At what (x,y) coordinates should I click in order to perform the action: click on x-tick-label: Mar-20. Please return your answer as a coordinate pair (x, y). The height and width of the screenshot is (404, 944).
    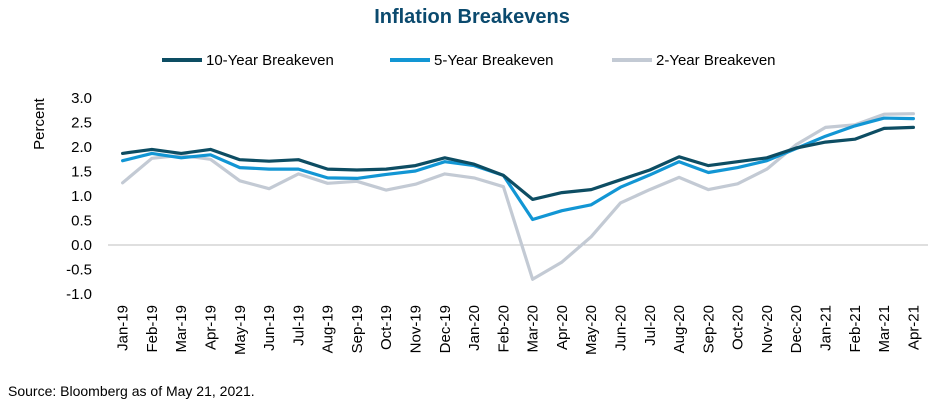
    Looking at the image, I should click on (533, 329).